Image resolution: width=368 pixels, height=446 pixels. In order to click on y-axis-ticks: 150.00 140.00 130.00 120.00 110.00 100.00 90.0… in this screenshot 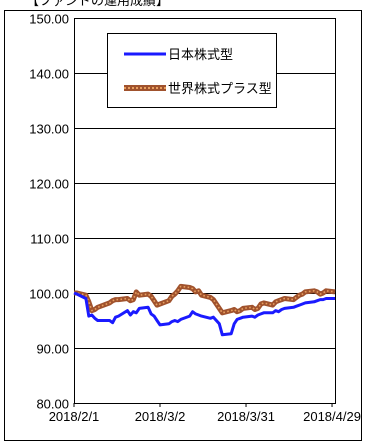, I will do `click(49, 212)`.